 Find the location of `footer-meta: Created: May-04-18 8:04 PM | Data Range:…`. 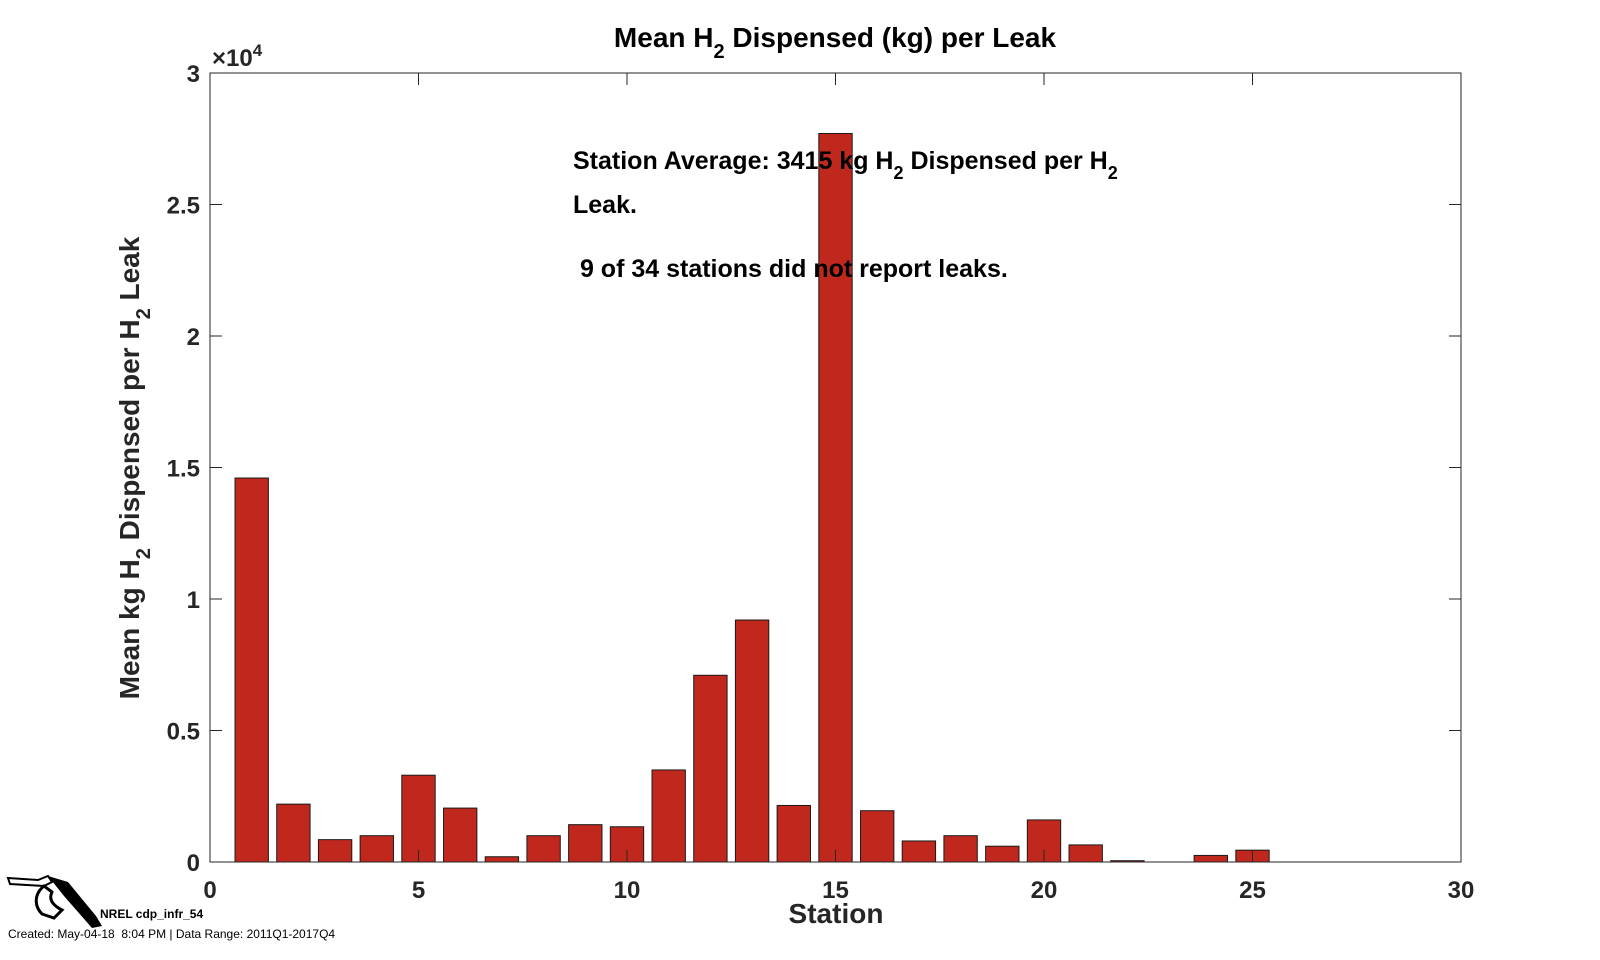

footer-meta: Created: May-04-18 8:04 PM | Data Range:… is located at coordinates (171, 934).